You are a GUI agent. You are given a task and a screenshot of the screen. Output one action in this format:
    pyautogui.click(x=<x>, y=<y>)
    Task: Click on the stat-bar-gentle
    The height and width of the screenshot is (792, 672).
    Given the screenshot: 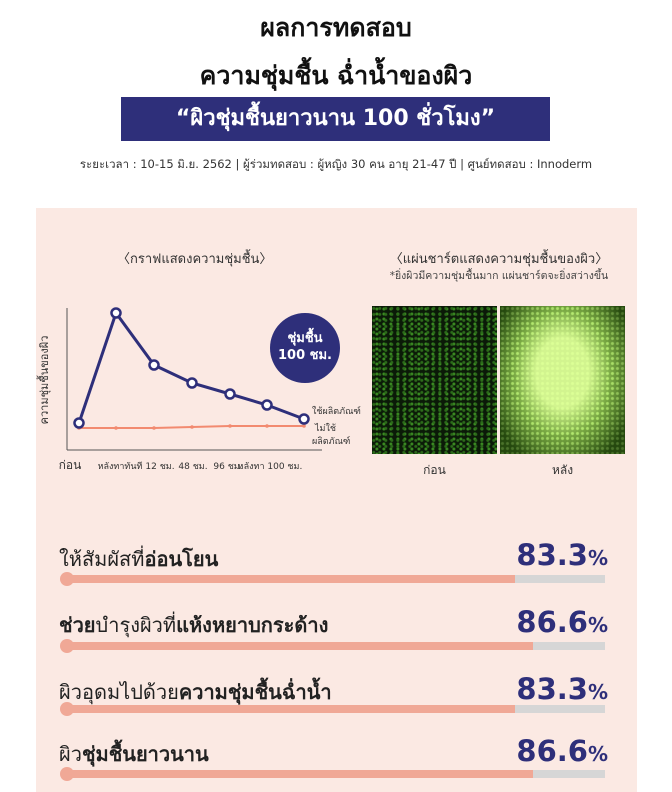 What is the action you would take?
    pyautogui.click(x=332, y=579)
    